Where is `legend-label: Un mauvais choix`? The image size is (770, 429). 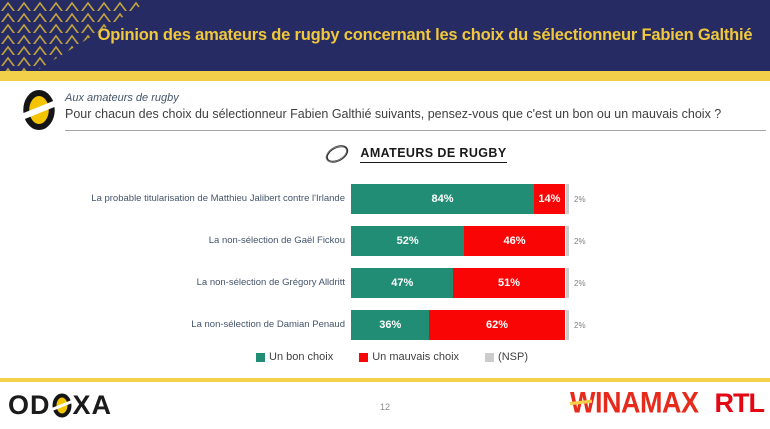
legend-label: Un mauvais choix is located at coordinates (416, 357).